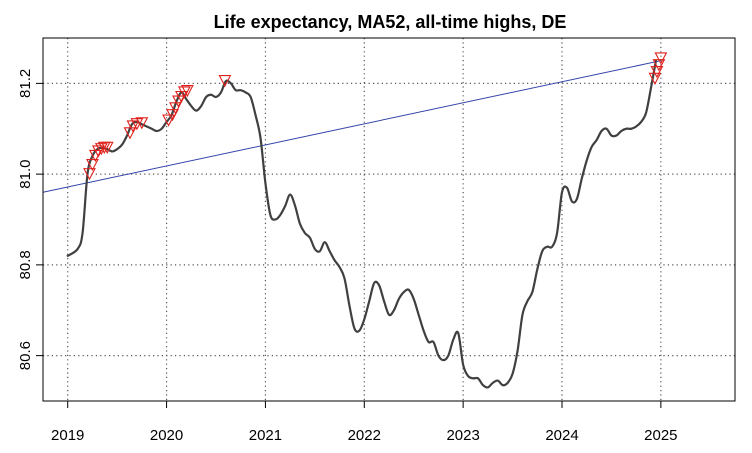  What do you see at coordinates (462, 435) in the screenshot?
I see `x-tick-label: 2023` at bounding box center [462, 435].